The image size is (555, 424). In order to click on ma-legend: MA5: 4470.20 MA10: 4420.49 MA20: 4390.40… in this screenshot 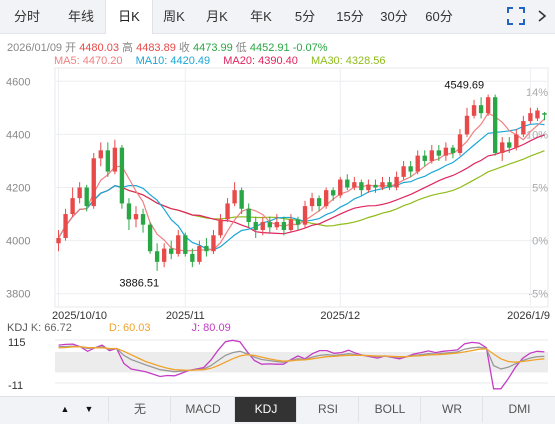, I will do `click(225, 61)`.